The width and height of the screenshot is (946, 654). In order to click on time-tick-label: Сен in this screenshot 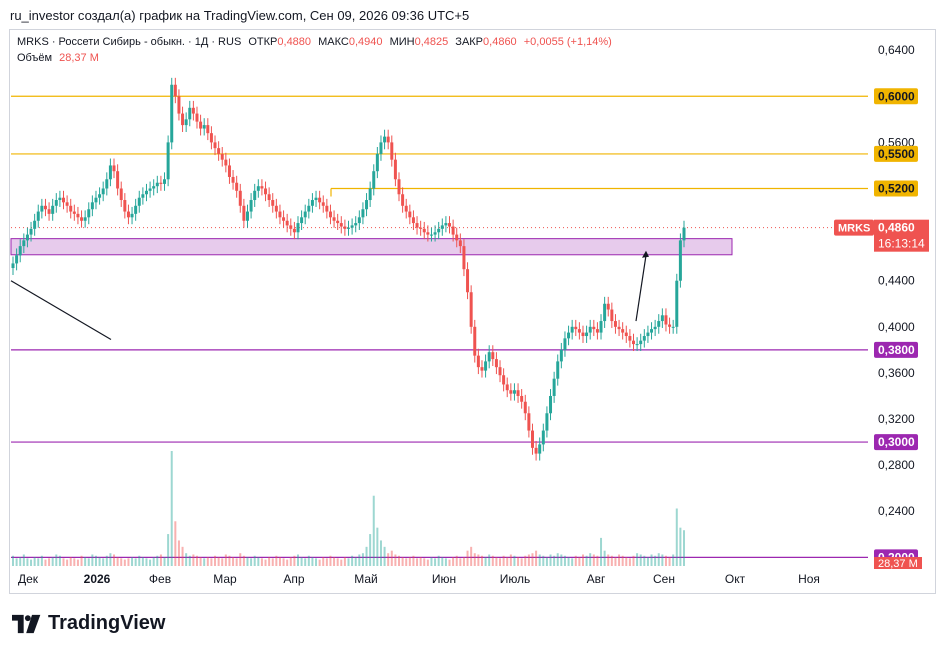, I will do `click(664, 579)`.